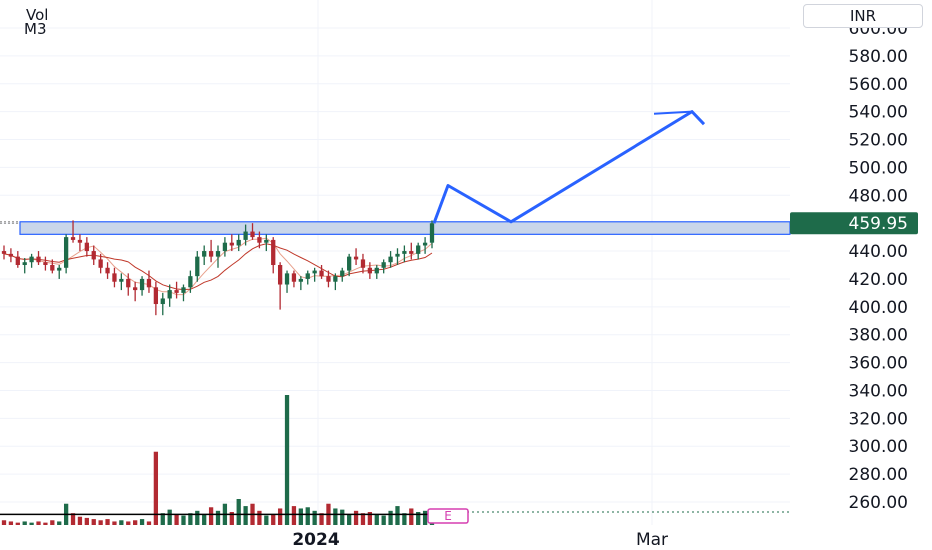 The width and height of the screenshot is (932, 550). Describe the element at coordinates (878, 224) in the screenshot. I see `last-price-text: 459.95` at that location.